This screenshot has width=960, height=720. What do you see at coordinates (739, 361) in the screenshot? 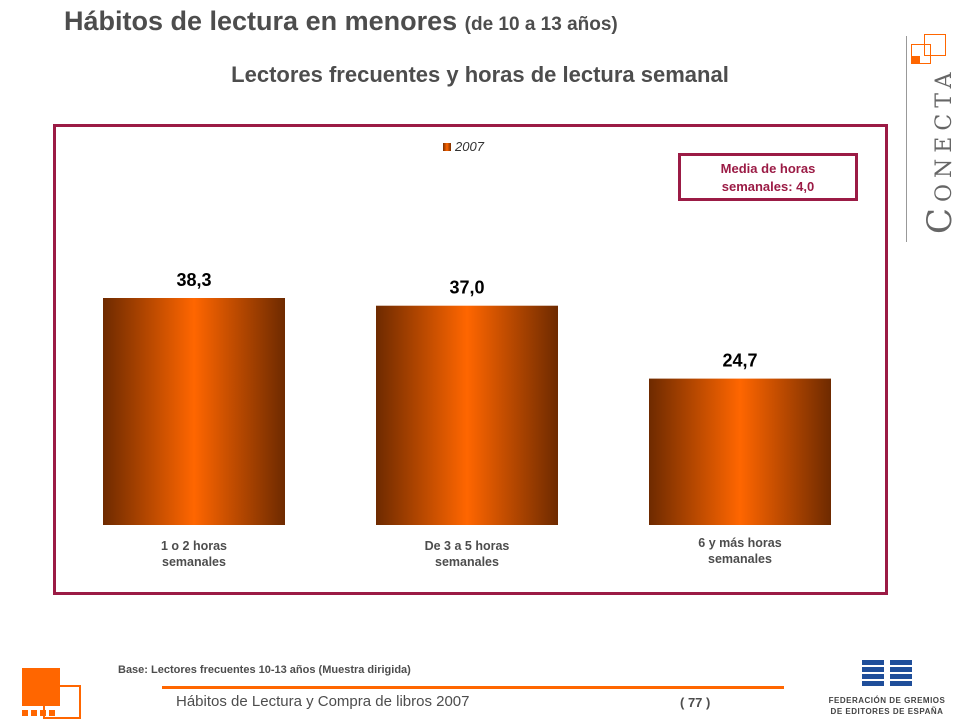
I see `bar-value-label-3: 24,7` at bounding box center [739, 361].